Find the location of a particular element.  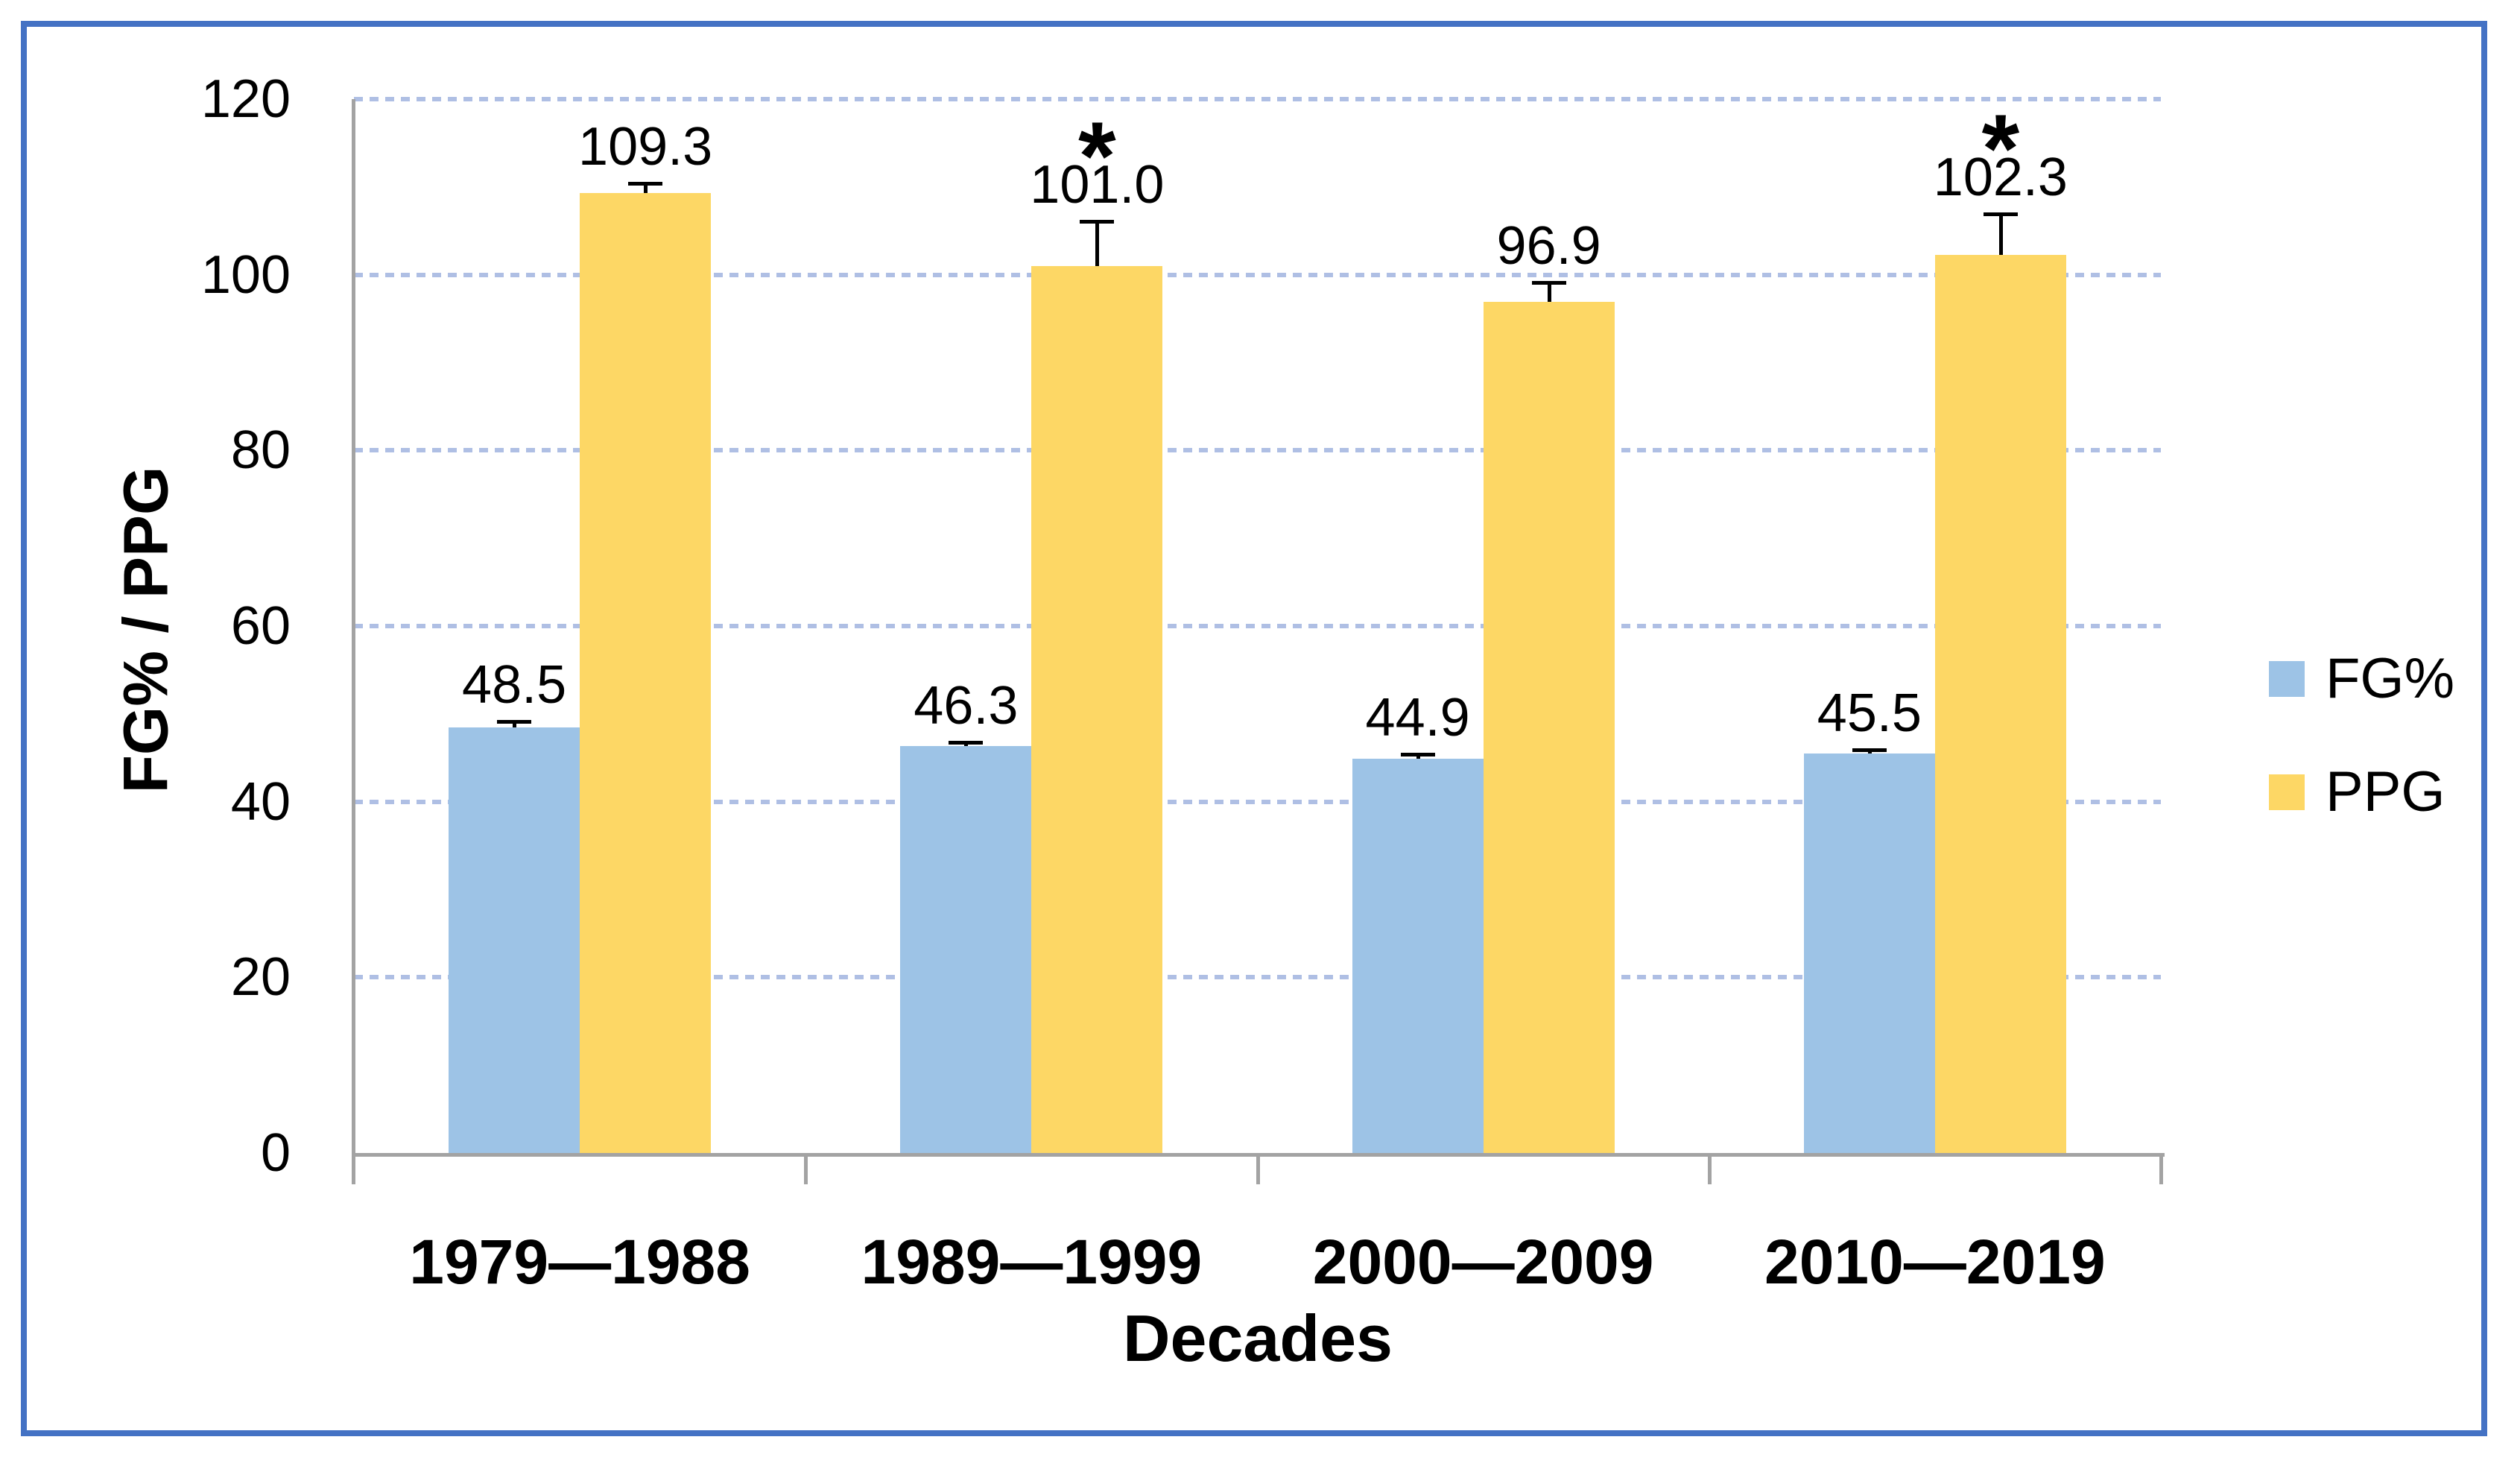

y-tick-label-120: 120 is located at coordinates (245, 99).